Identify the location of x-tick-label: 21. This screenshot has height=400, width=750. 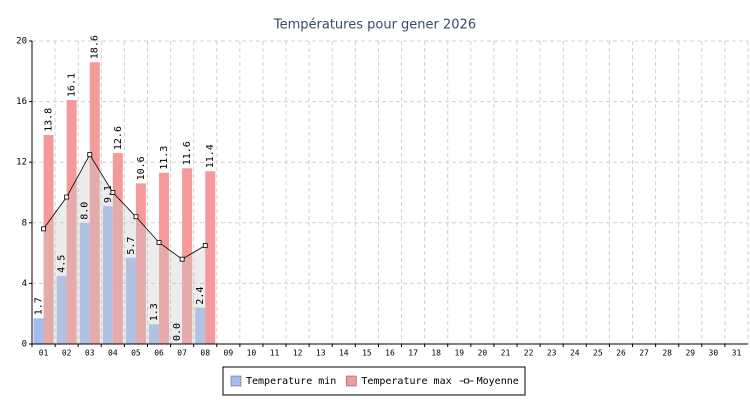
(506, 353).